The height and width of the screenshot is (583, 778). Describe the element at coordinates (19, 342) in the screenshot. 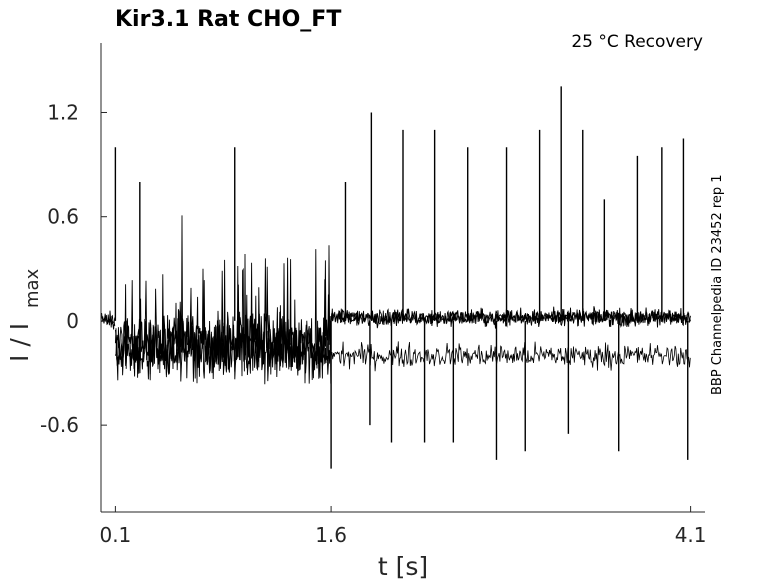

I see `y-axis-label-main: I / I` at that location.